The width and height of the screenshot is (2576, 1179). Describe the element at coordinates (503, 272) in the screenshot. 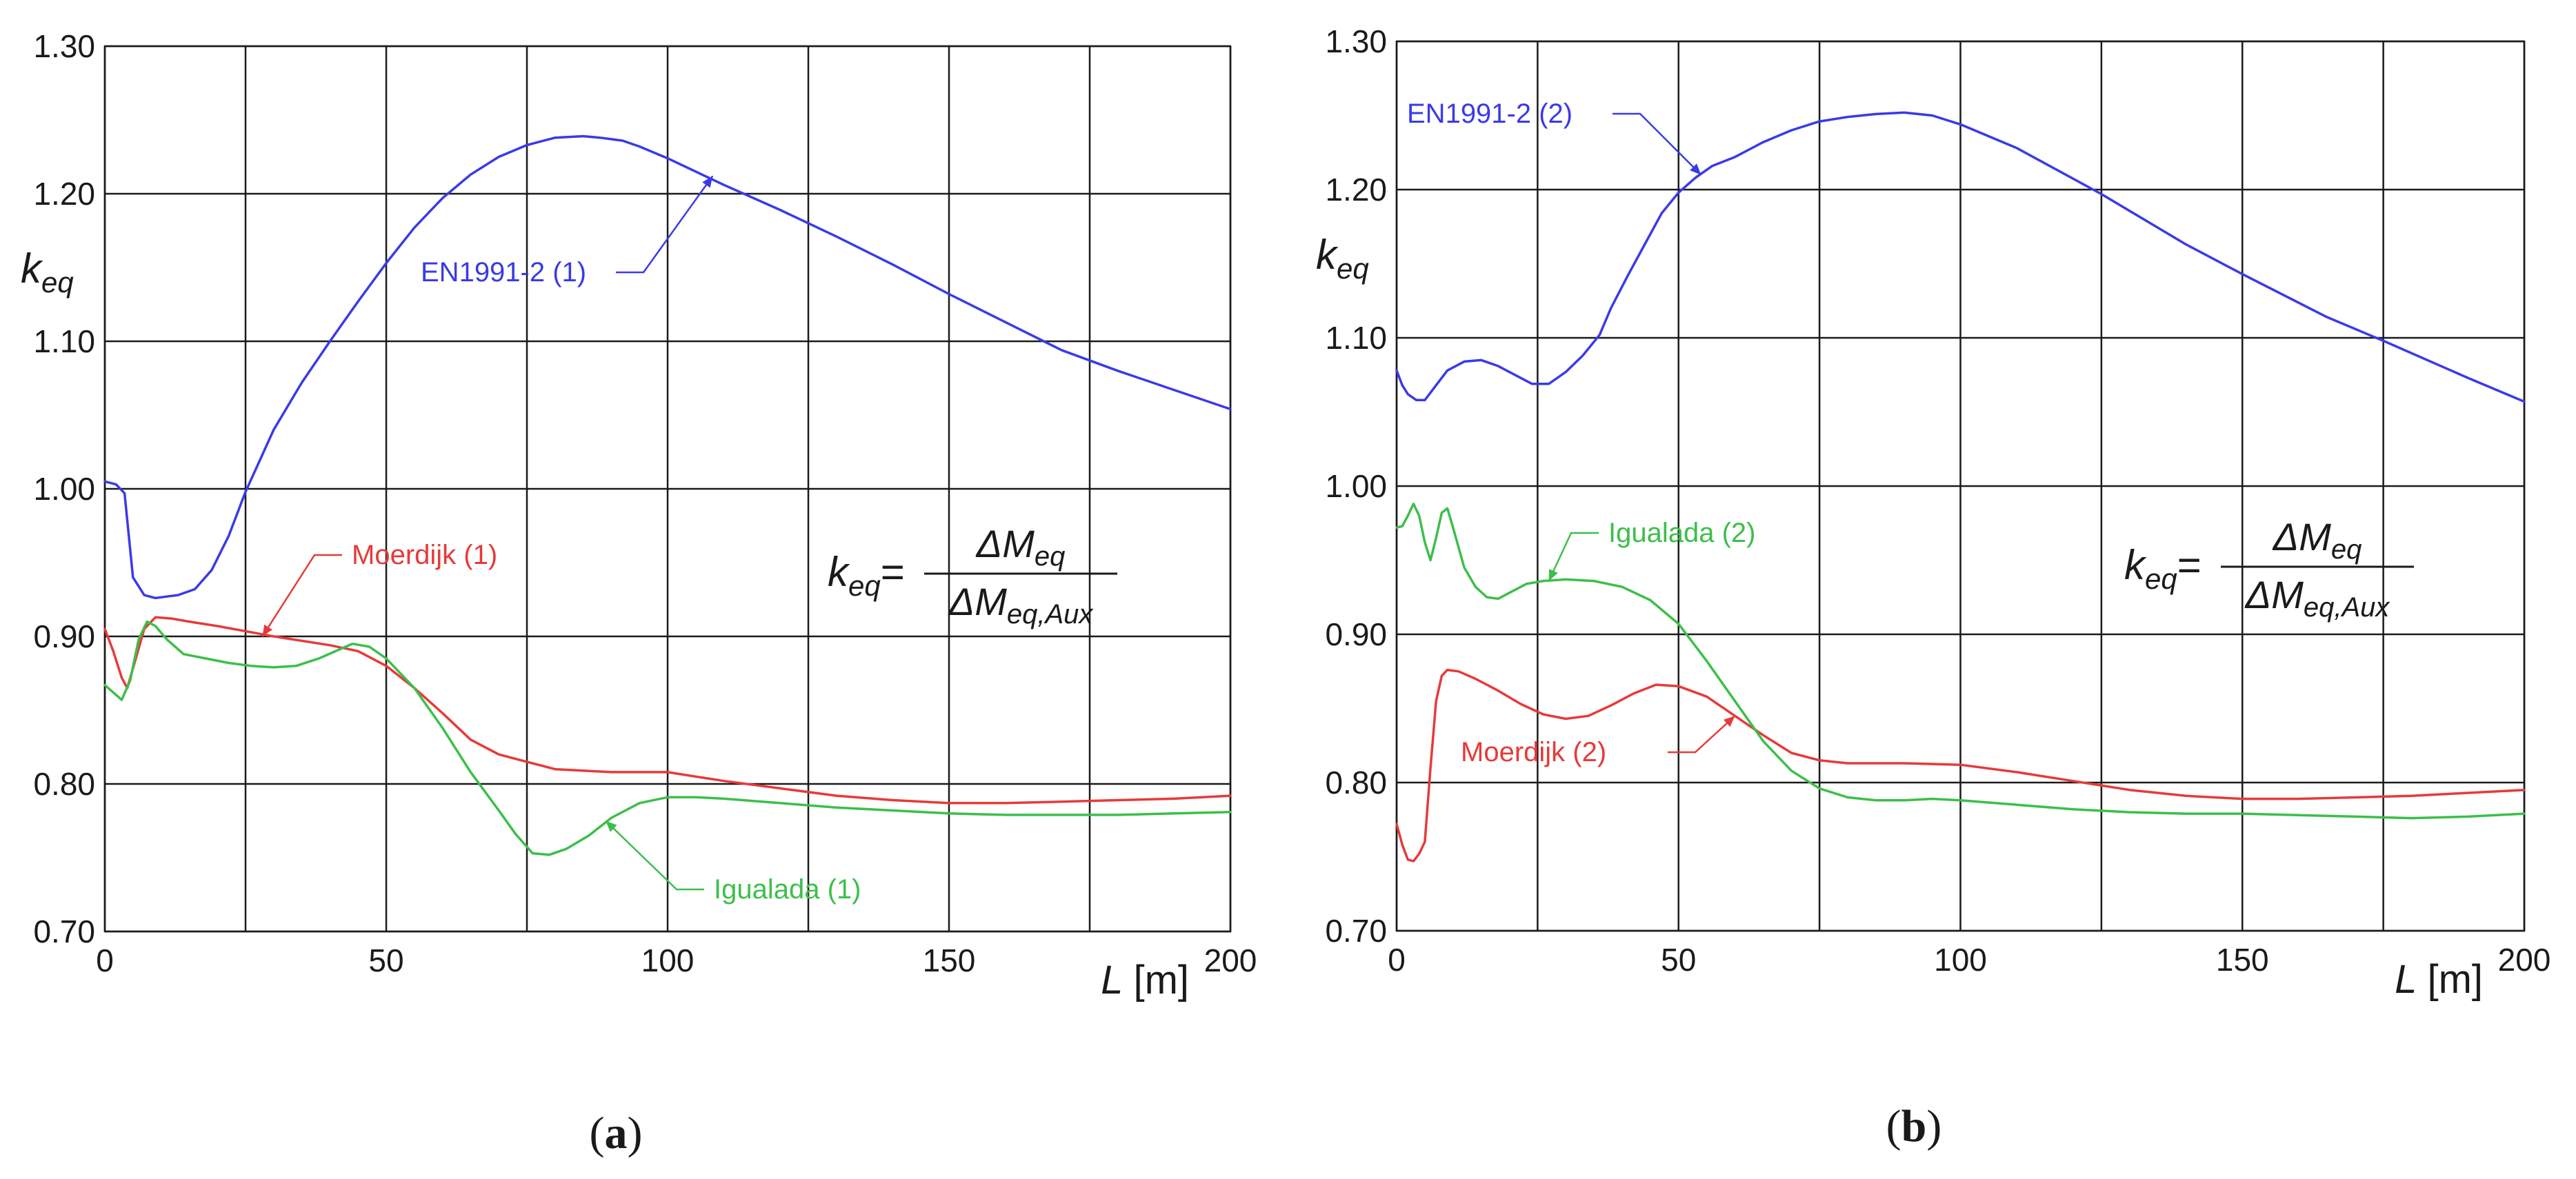

I see `series-annotation-label: EN1991-2 (1)` at that location.